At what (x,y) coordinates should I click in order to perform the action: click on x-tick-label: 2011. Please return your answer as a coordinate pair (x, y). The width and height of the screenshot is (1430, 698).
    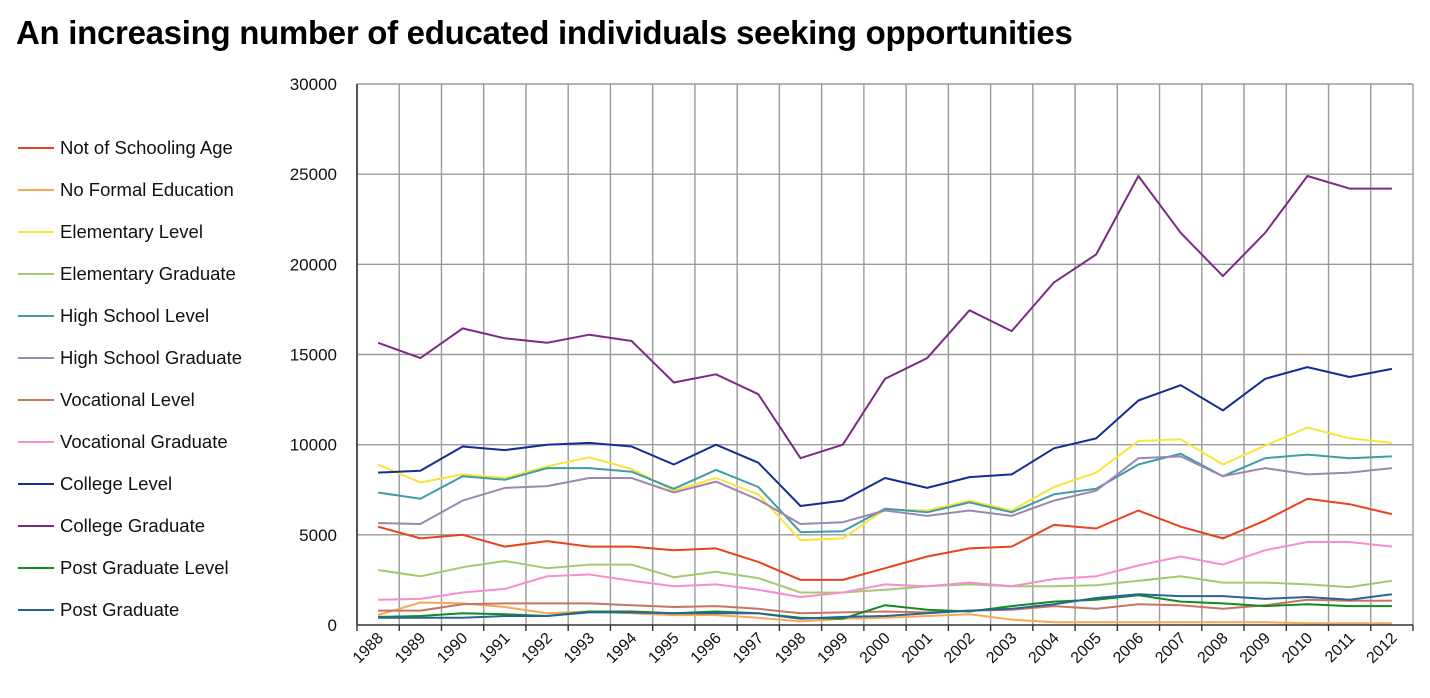
    Looking at the image, I should click on (1340, 648).